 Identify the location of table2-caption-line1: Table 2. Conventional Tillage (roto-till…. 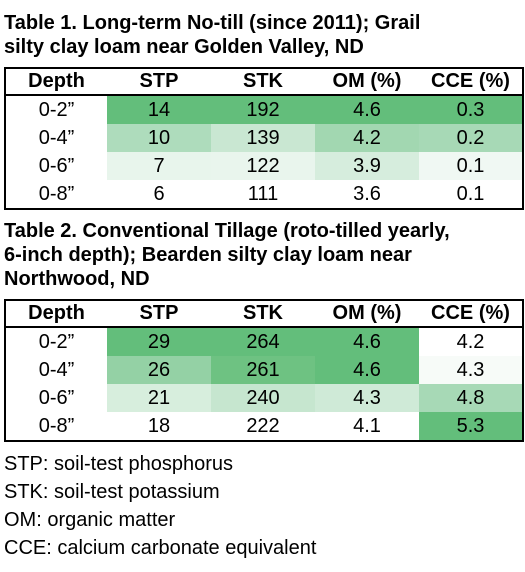
(227, 231).